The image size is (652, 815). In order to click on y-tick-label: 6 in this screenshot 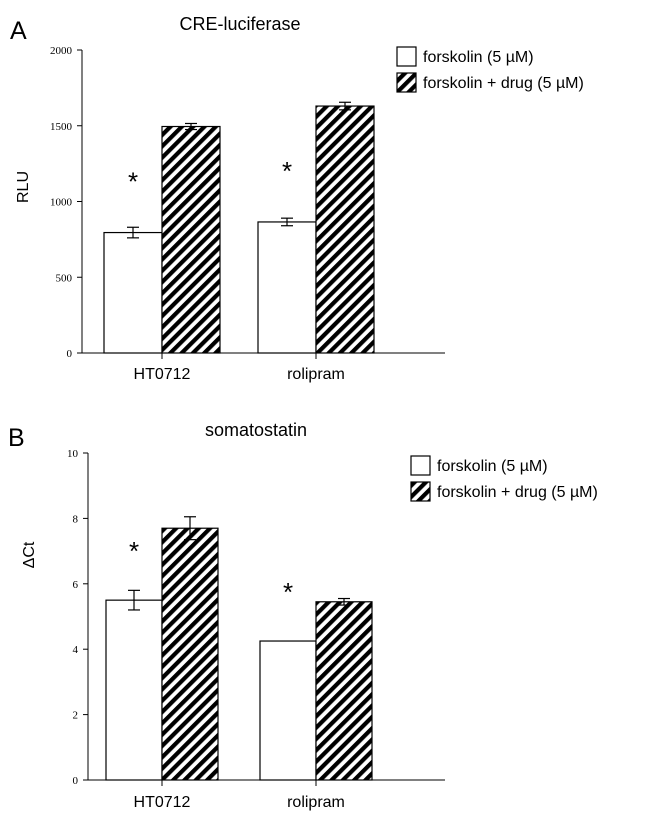, I will do `click(76, 585)`.